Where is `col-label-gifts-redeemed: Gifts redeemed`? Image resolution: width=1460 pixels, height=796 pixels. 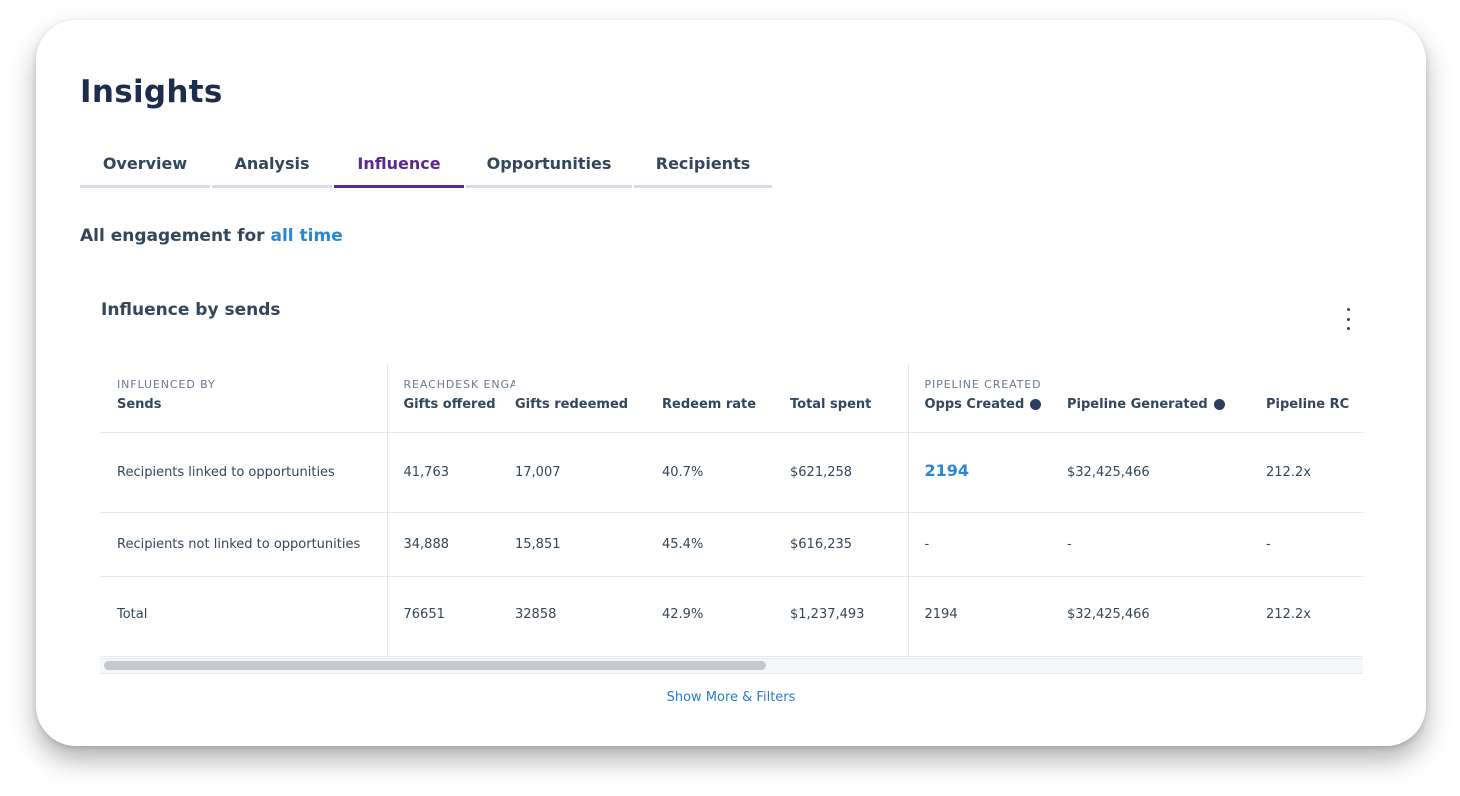 col-label-gifts-redeemed: Gifts redeemed is located at coordinates (572, 404).